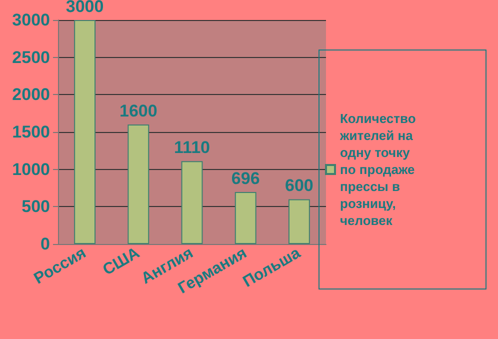 The width and height of the screenshot is (498, 339). What do you see at coordinates (31, 169) in the screenshot?
I see `y-tick-label: 1000` at bounding box center [31, 169].